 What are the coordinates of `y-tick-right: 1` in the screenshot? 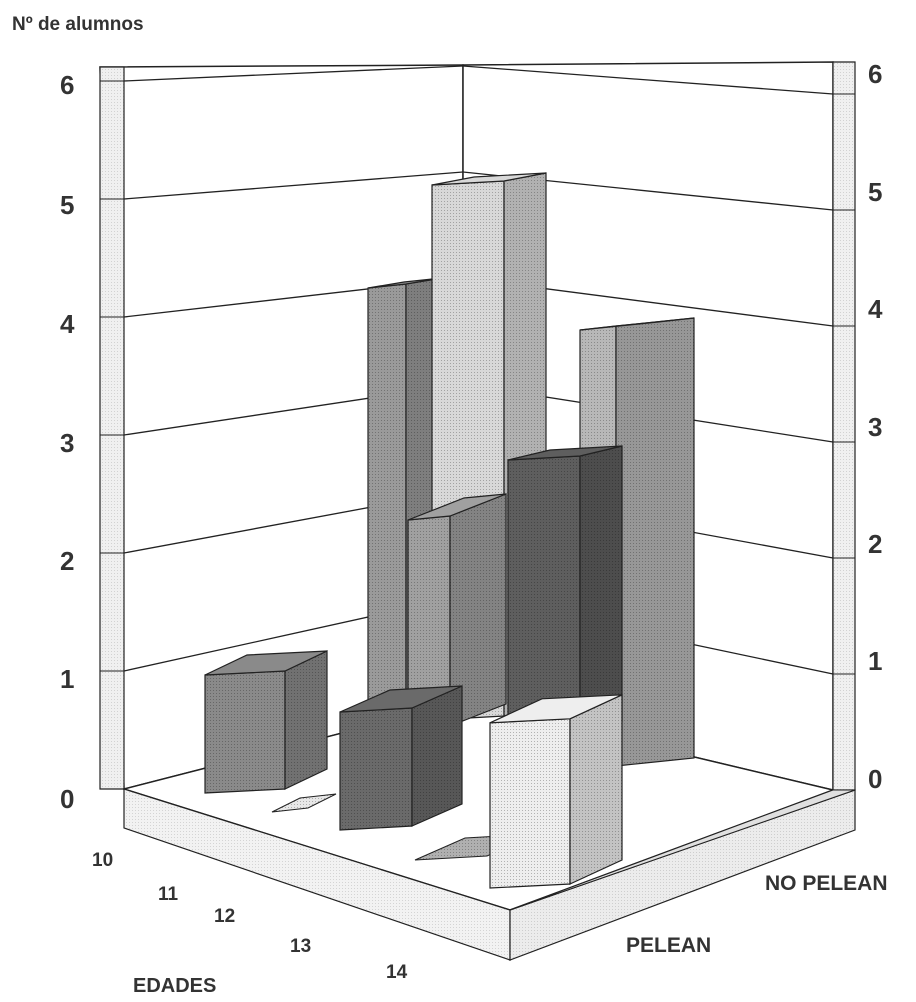 It's located at (875, 661).